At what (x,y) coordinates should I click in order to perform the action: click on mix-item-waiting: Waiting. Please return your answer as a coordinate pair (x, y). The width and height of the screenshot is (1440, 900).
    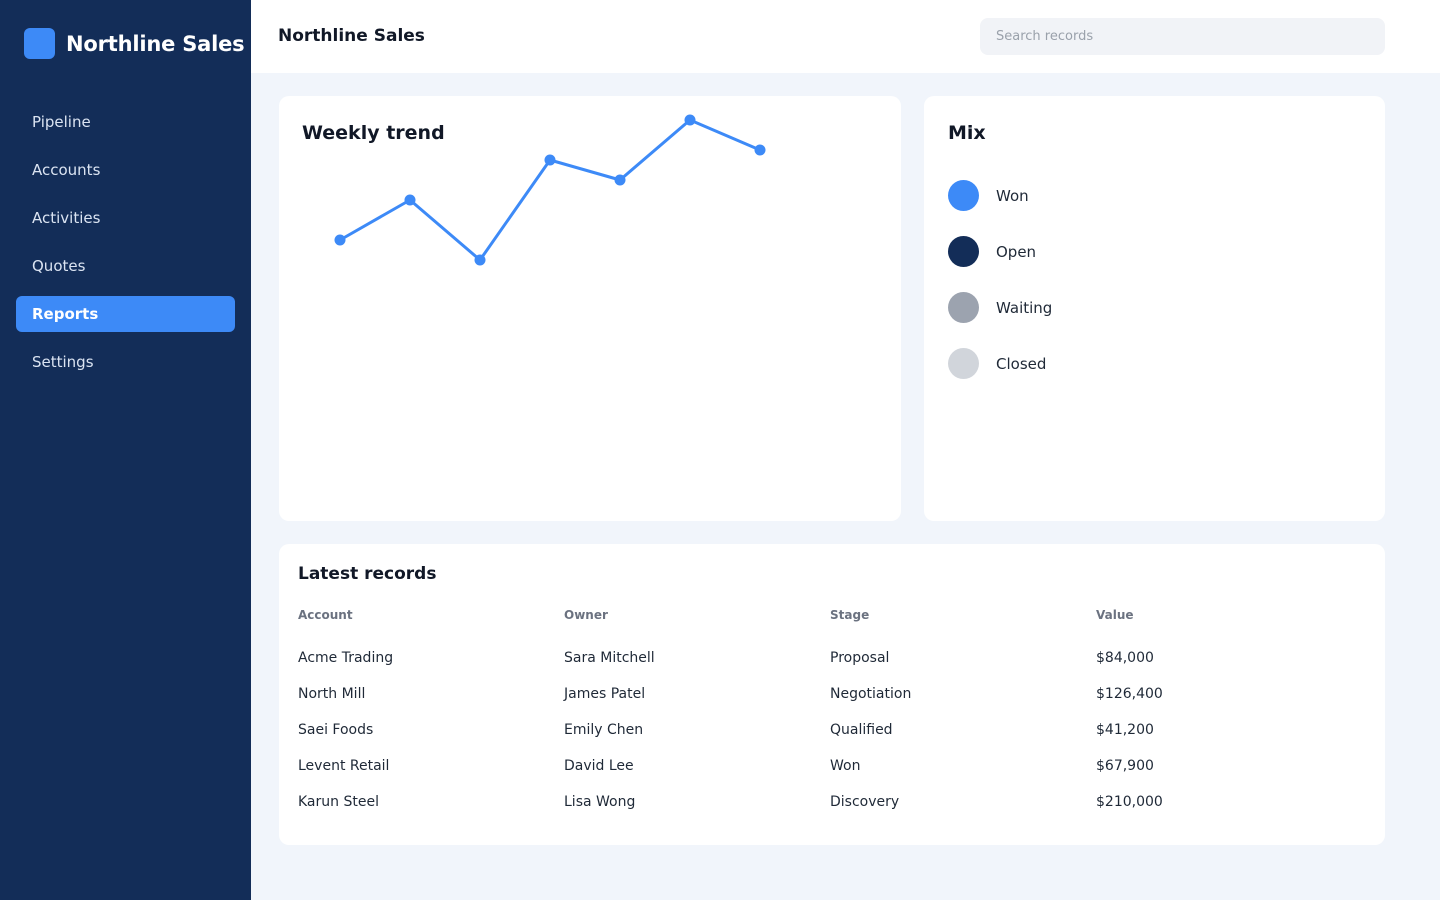
    Looking at the image, I should click on (1000, 307).